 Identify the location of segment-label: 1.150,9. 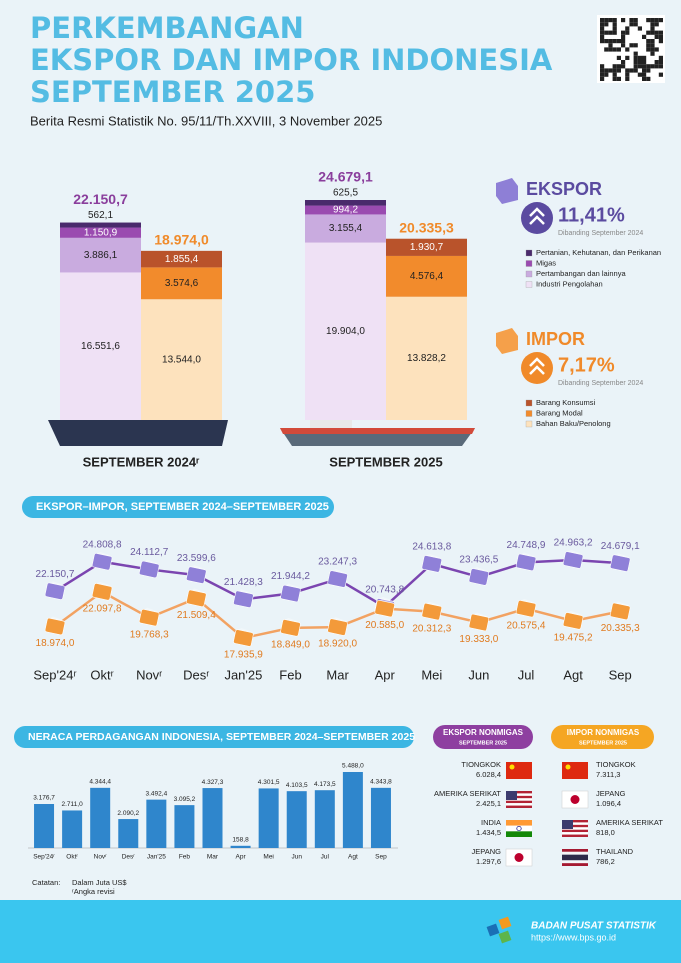
(101, 232).